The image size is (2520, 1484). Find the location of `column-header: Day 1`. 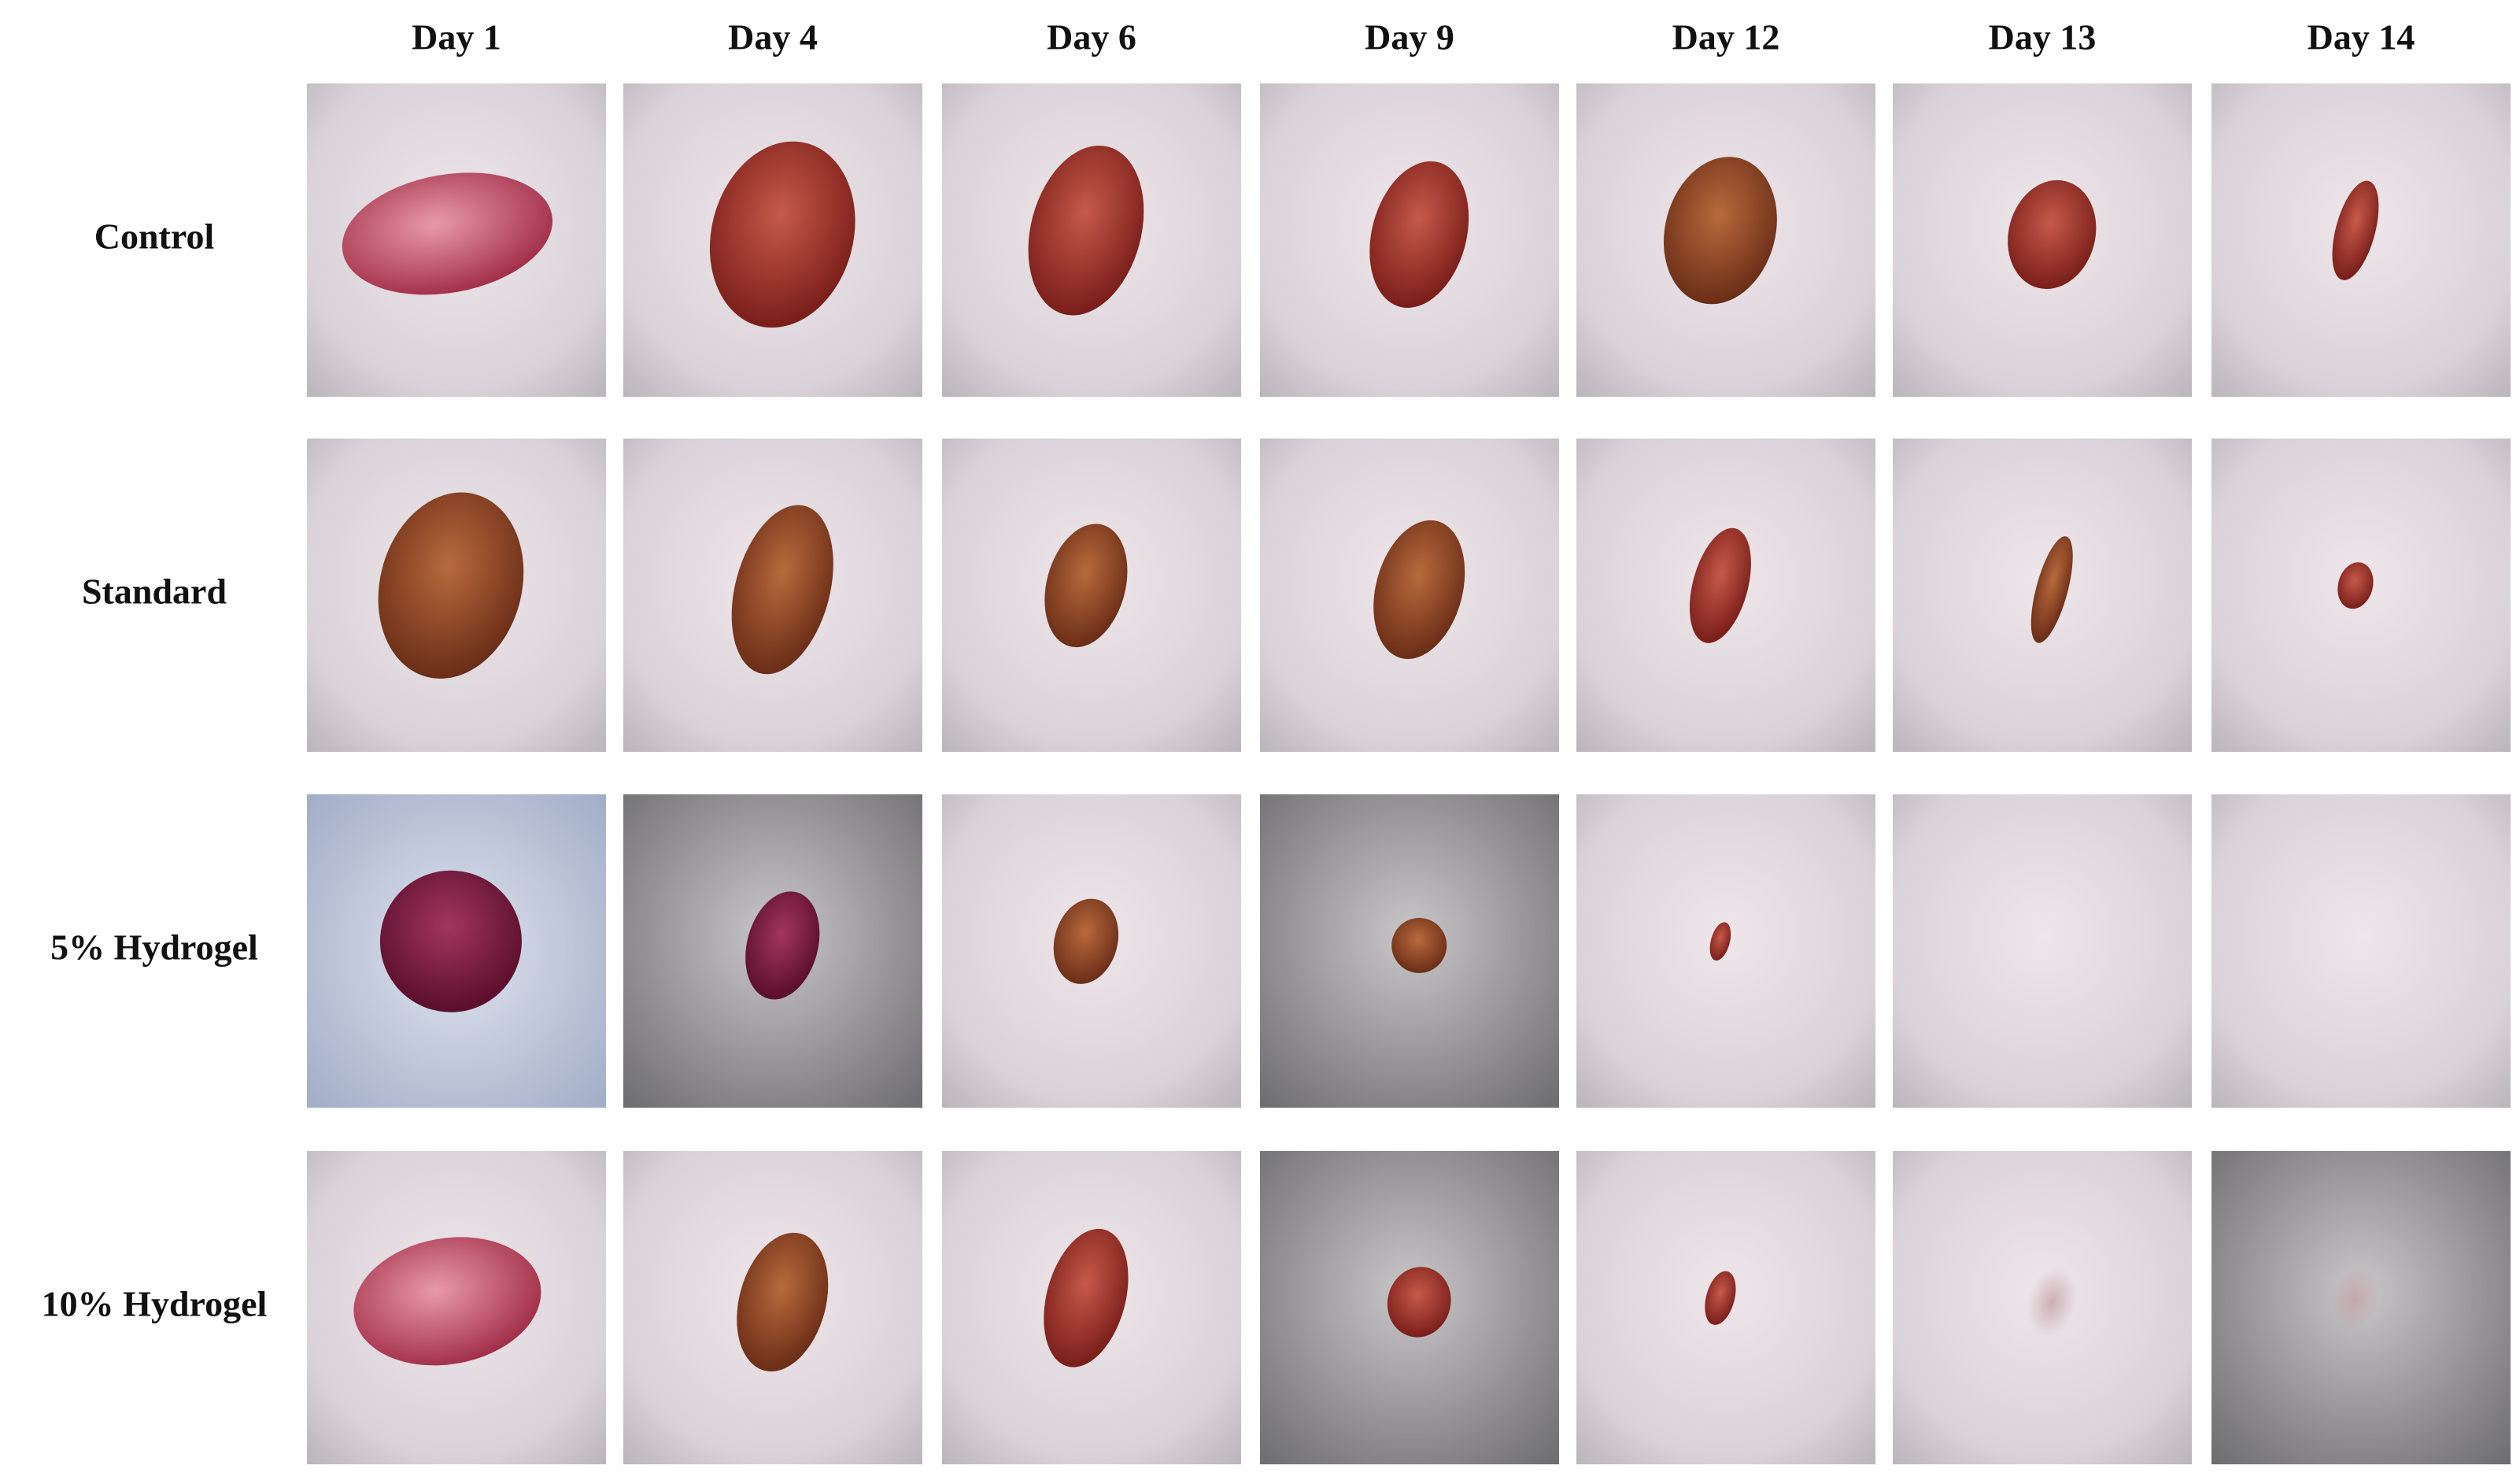

column-header: Day 1 is located at coordinates (456, 37).